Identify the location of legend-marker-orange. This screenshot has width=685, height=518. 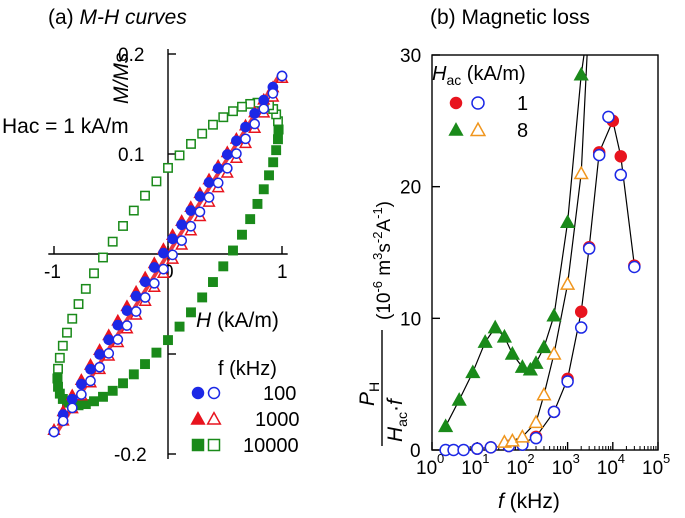
(478, 129).